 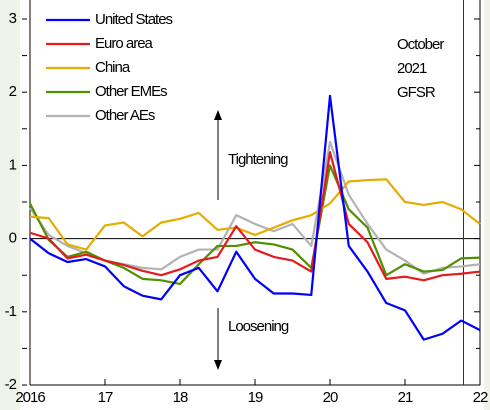 I want to click on y-tick-label: 2, so click(x=13, y=91).